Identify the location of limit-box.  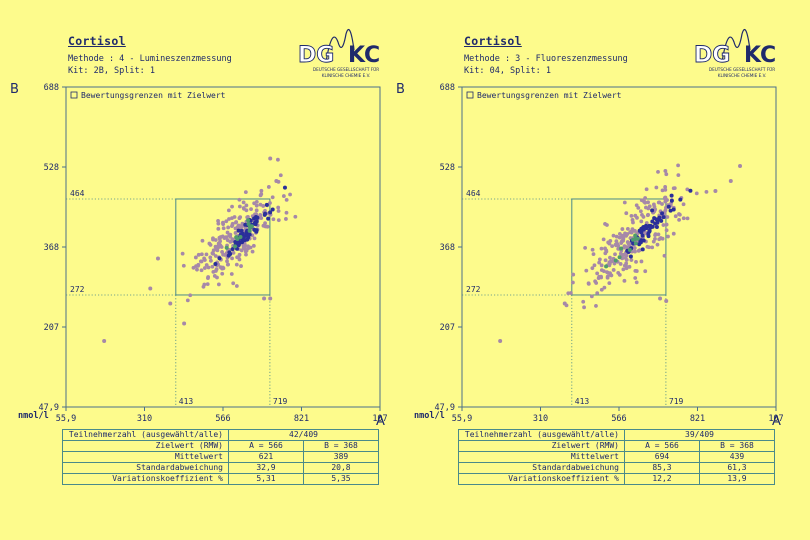
(619, 247).